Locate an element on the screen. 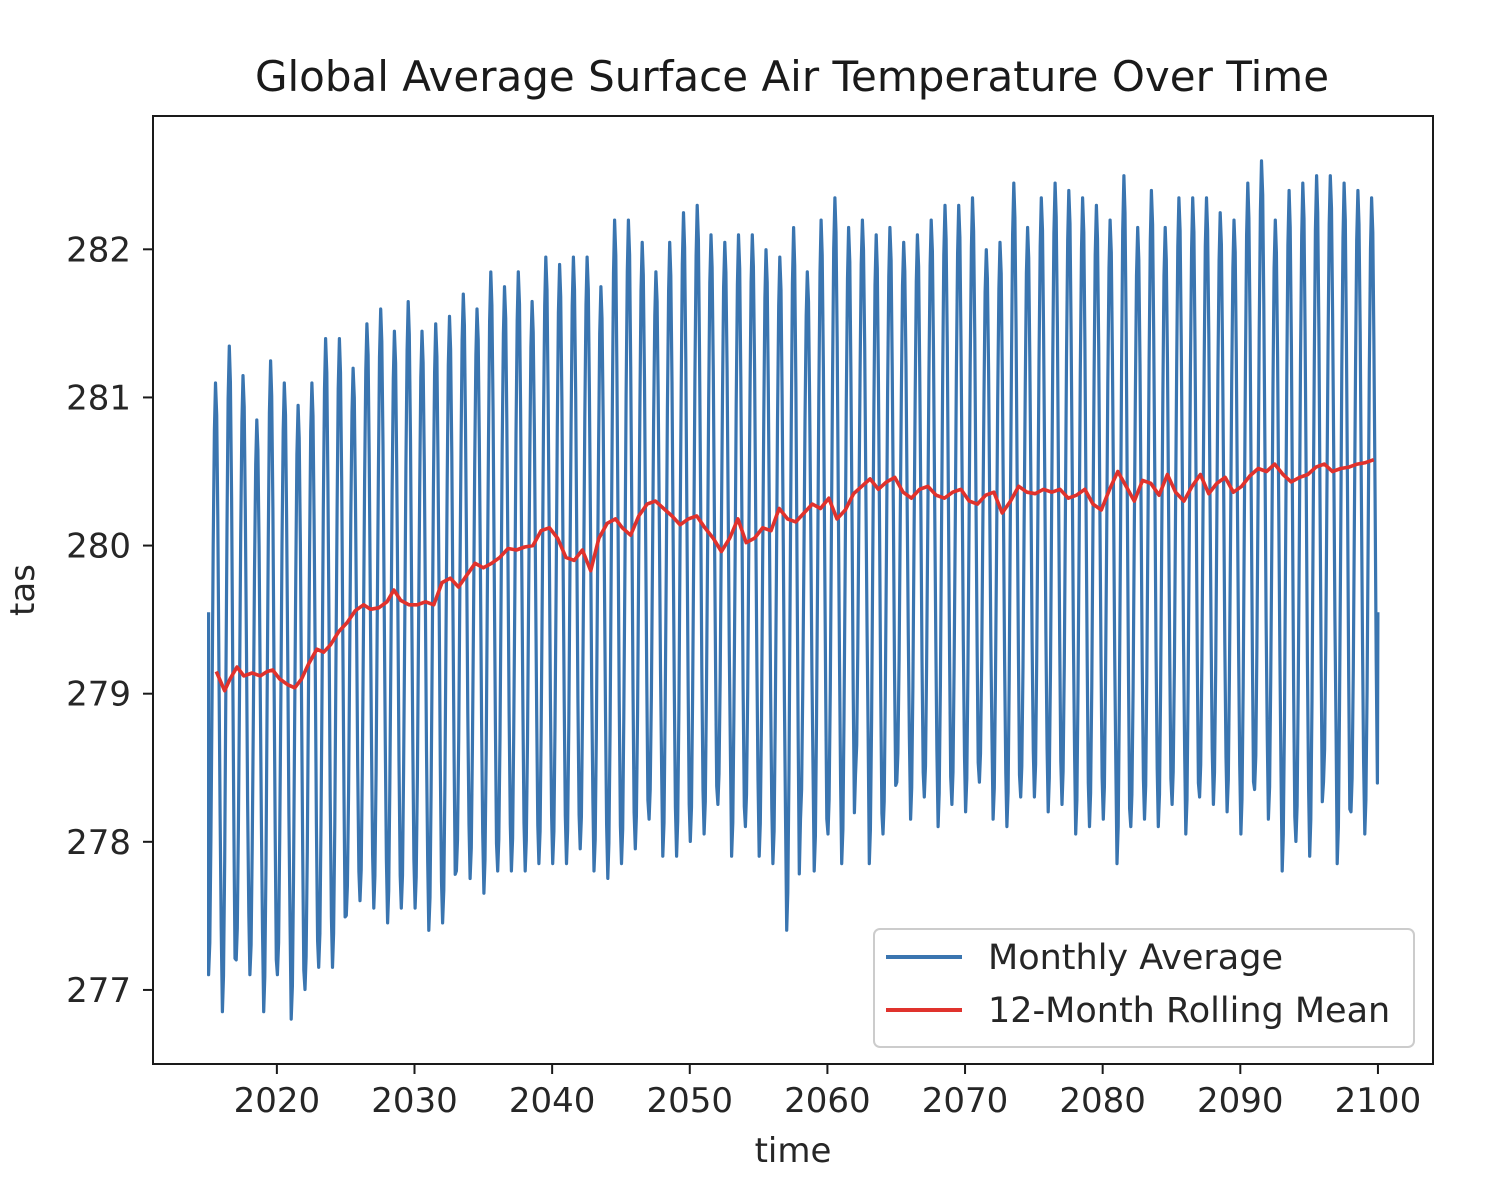  x-tick-label: 2060 is located at coordinates (827, 1101).